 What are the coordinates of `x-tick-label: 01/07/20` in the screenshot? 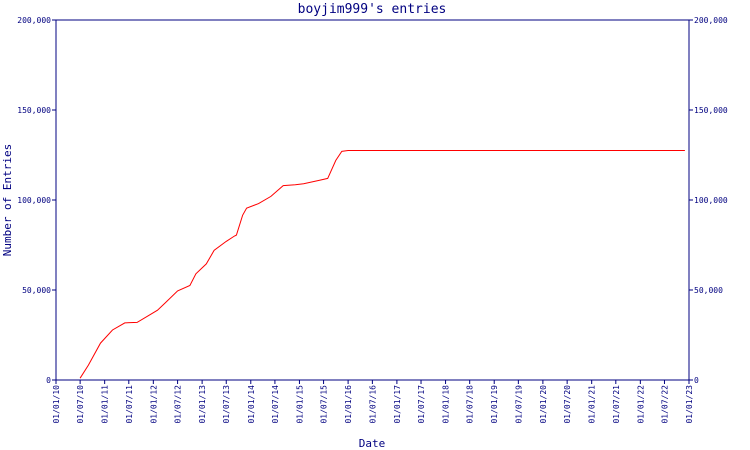 It's located at (567, 404).